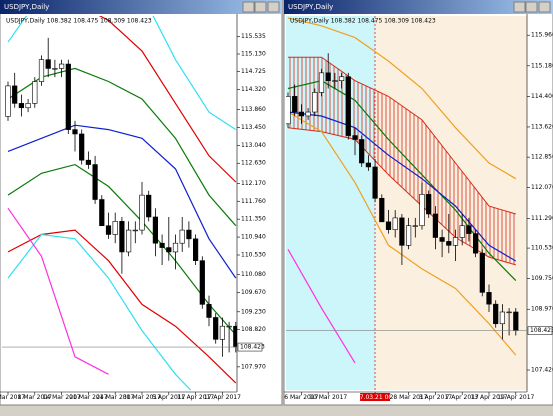  I want to click on x-tick-label: 3 Apr 2017, so click(435, 397).